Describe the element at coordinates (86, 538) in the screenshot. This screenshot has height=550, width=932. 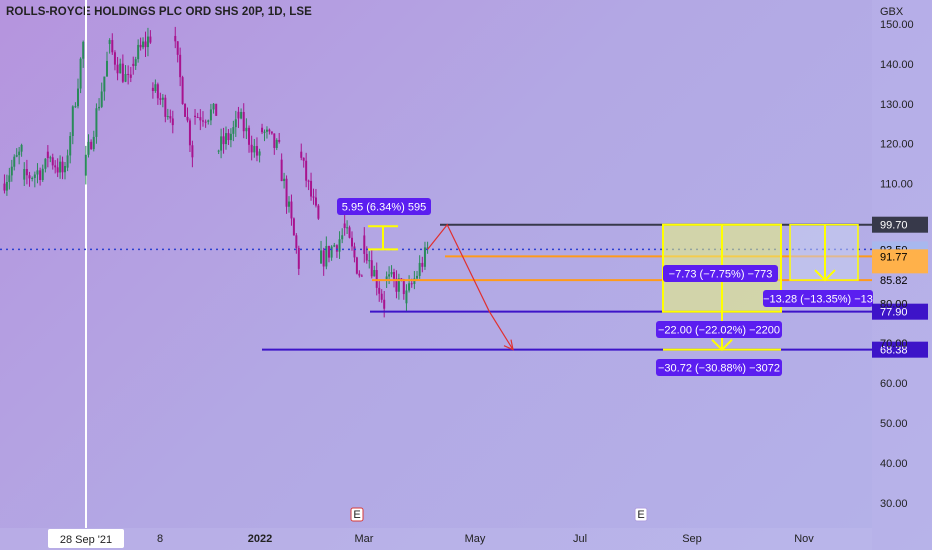
I see `cursor-date-badge` at that location.